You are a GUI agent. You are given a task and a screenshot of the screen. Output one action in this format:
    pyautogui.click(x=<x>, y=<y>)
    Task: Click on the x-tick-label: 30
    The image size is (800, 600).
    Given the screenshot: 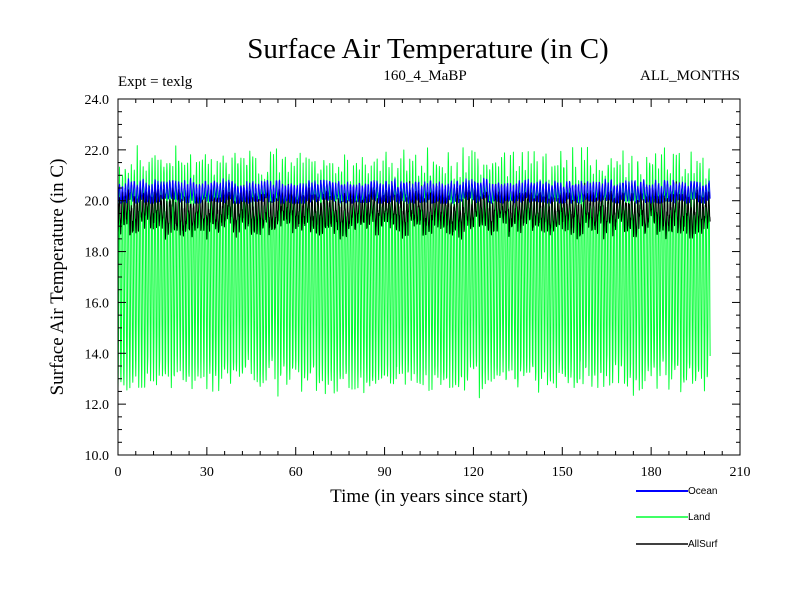 What is the action you would take?
    pyautogui.click(x=207, y=472)
    